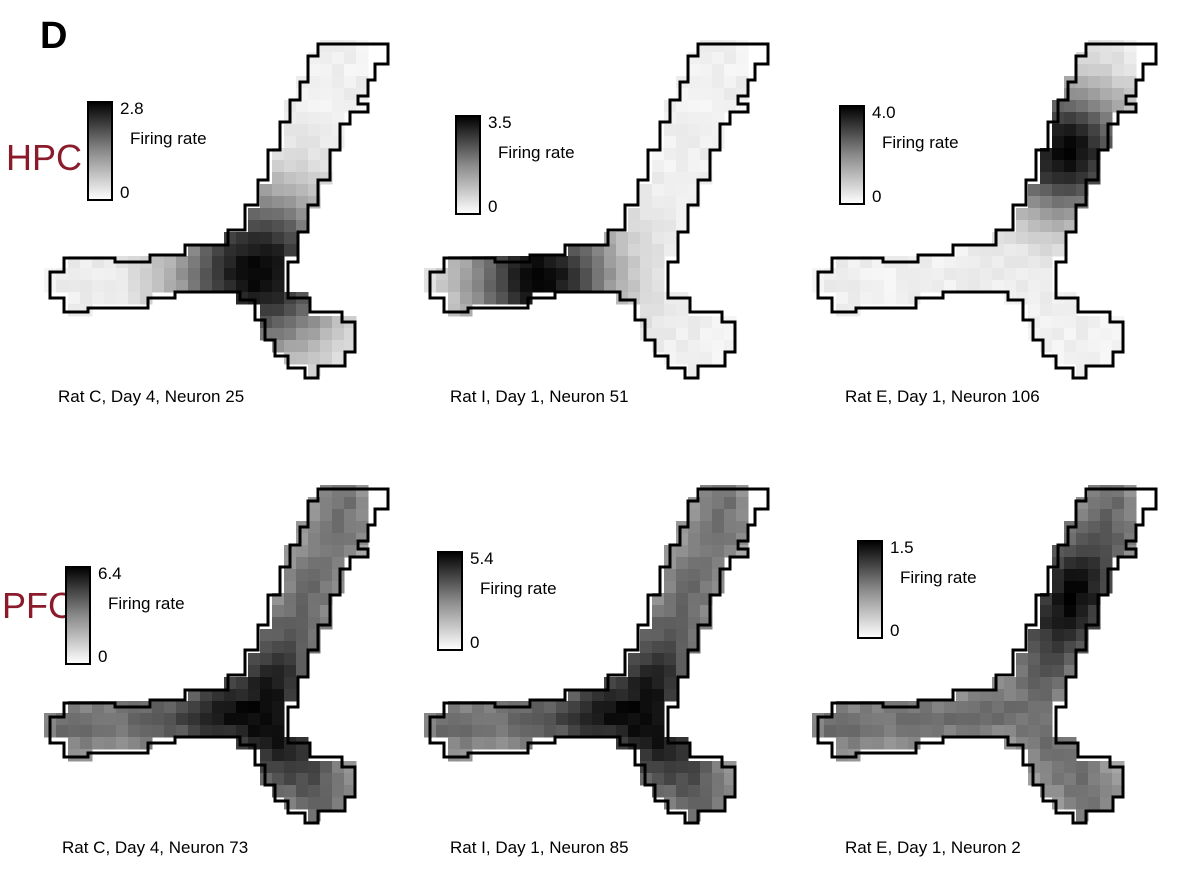 The width and height of the screenshot is (1200, 880). What do you see at coordinates (974, 653) in the screenshot?
I see `heatmap-cells` at bounding box center [974, 653].